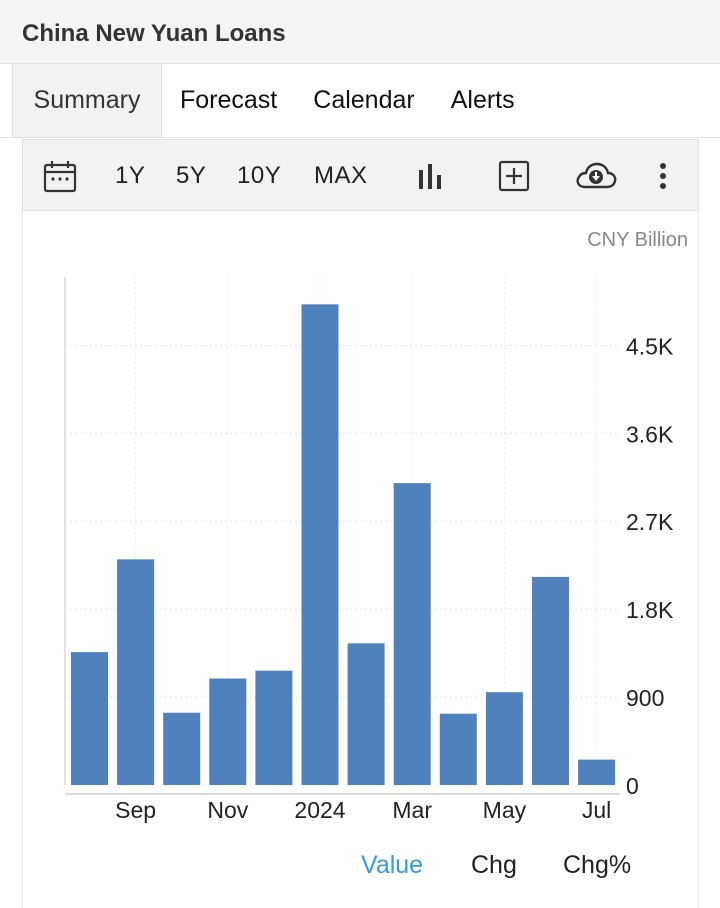 This screenshot has width=720, height=908. What do you see at coordinates (637, 240) in the screenshot?
I see `unit-label: CNY Billion` at bounding box center [637, 240].